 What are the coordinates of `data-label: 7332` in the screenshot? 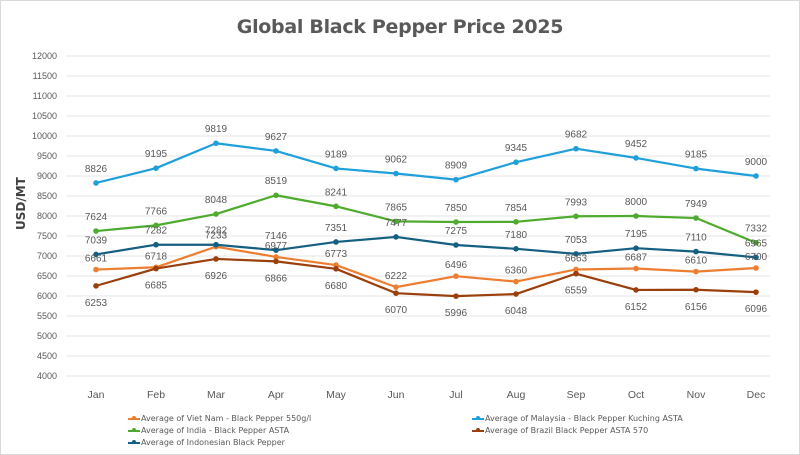 It's located at (756, 229).